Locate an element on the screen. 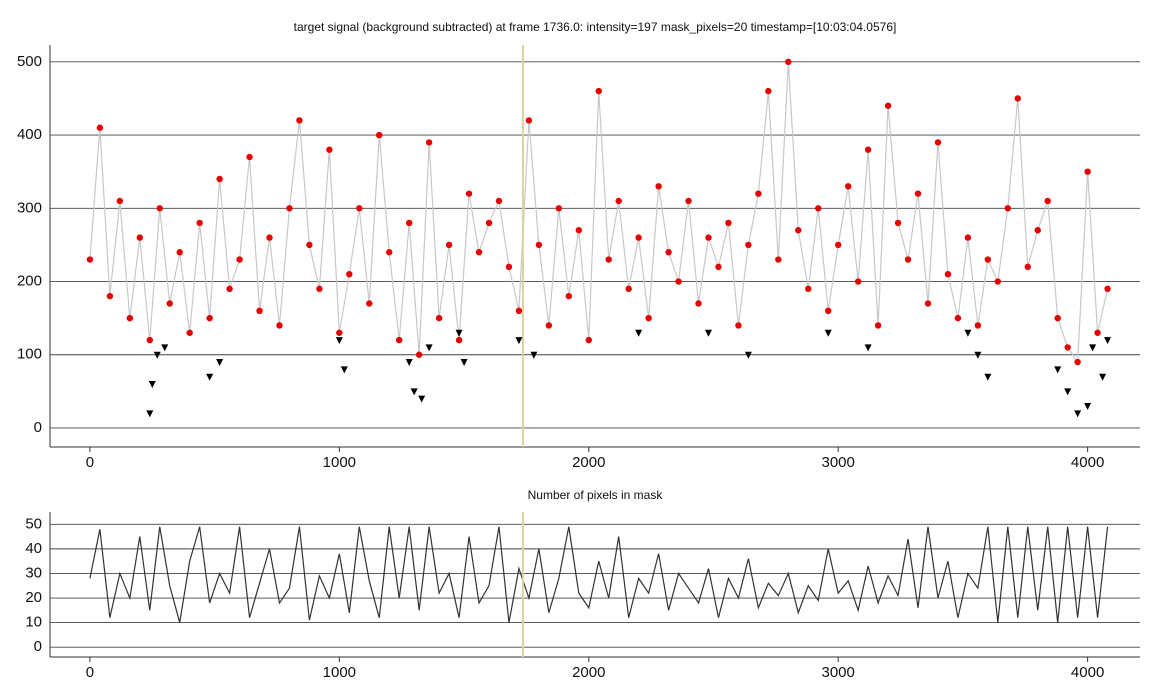 Image resolution: width=1152 pixels, height=691 pixels. x-tick-label: 0 is located at coordinates (90, 672).